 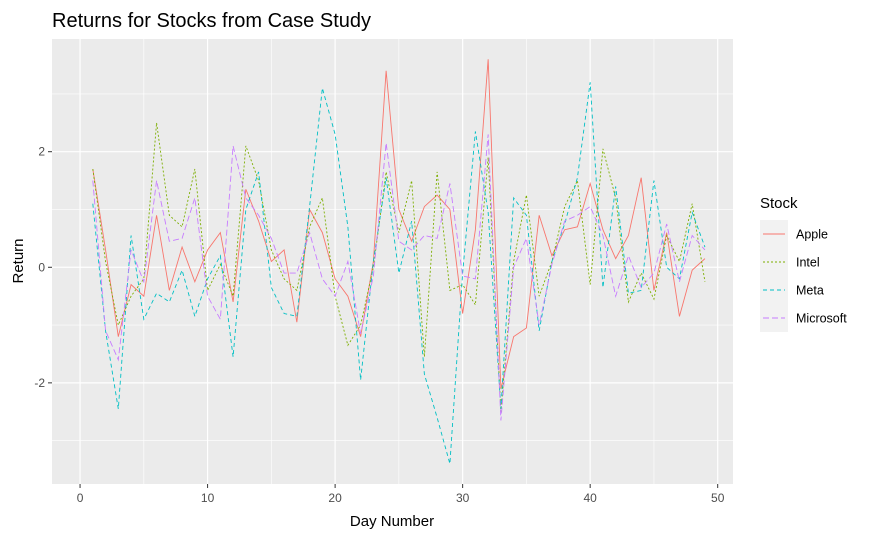 I want to click on y-axis: -2 0 2, so click(x=43, y=267).